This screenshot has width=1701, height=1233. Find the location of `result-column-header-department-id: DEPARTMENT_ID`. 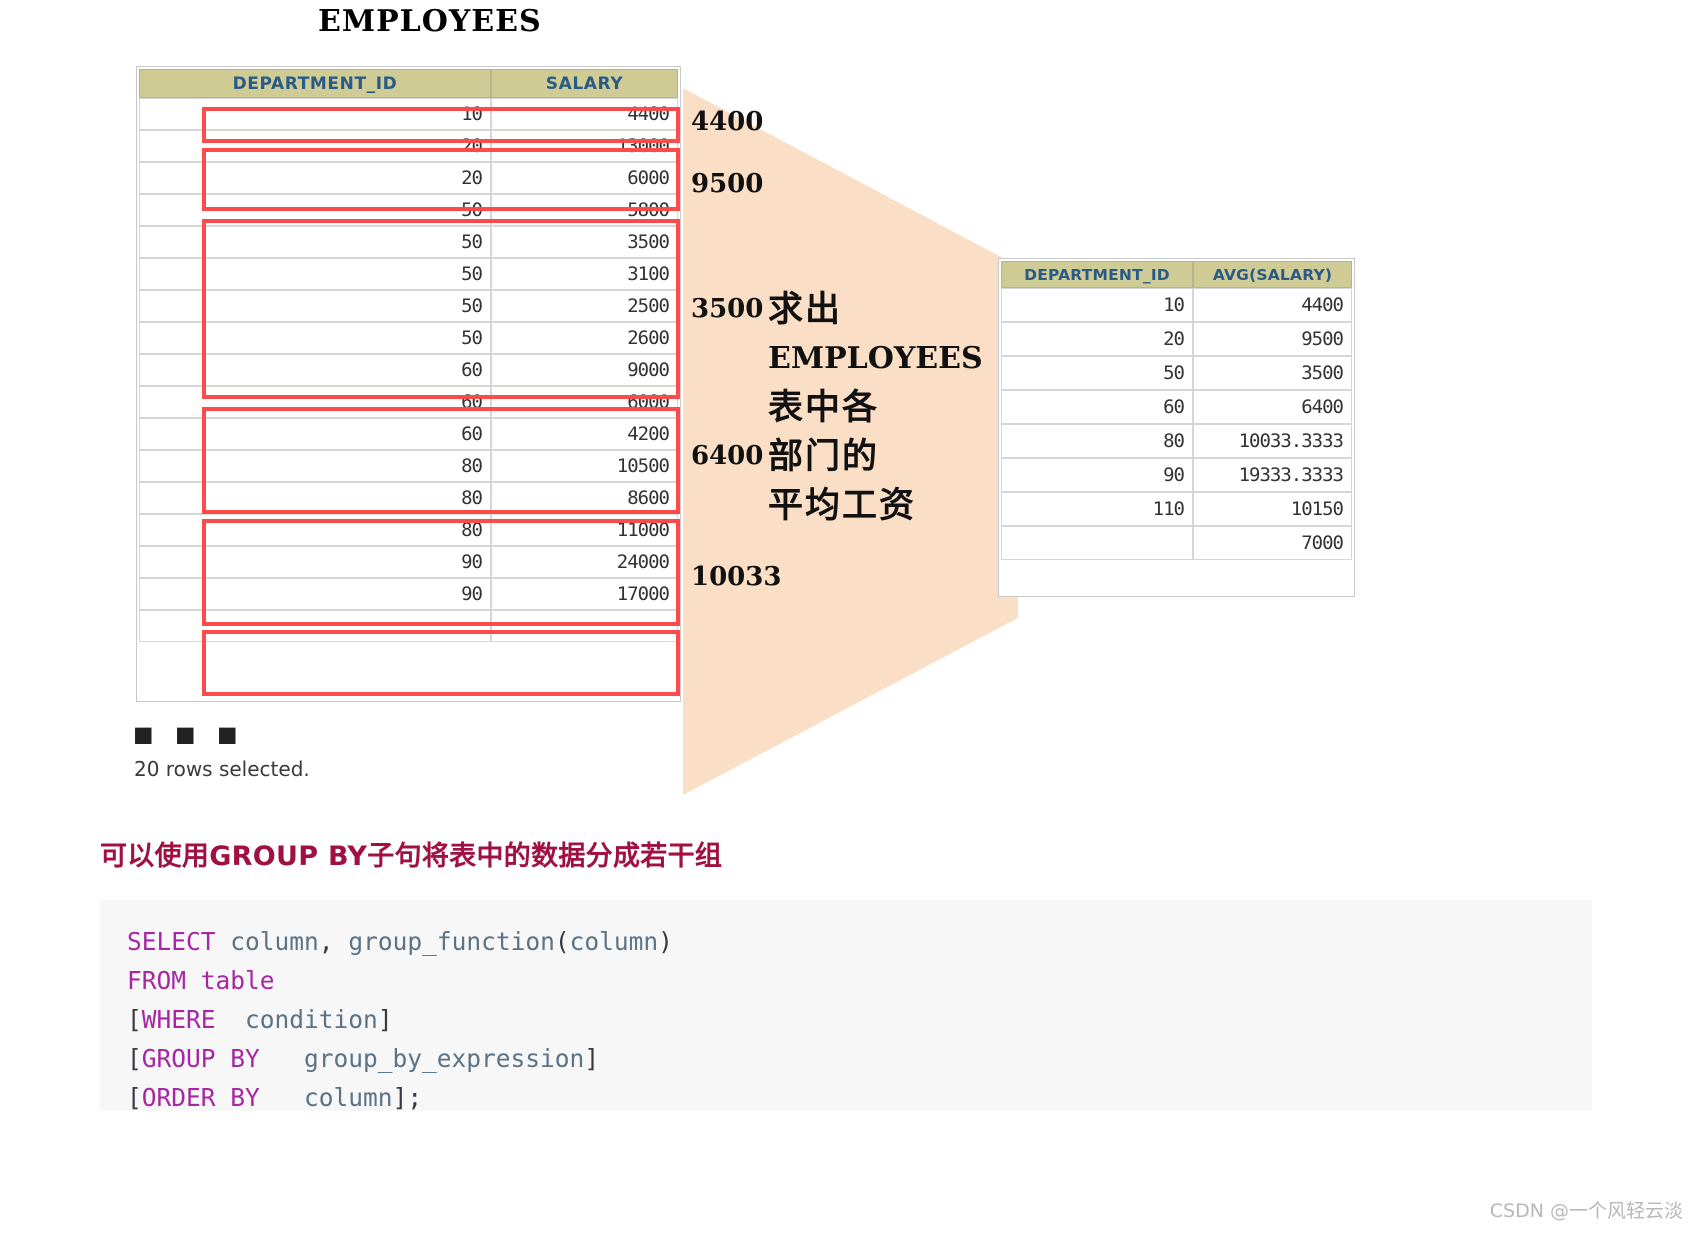

result-column-header-department-id: DEPARTMENT_ID is located at coordinates (1097, 274).